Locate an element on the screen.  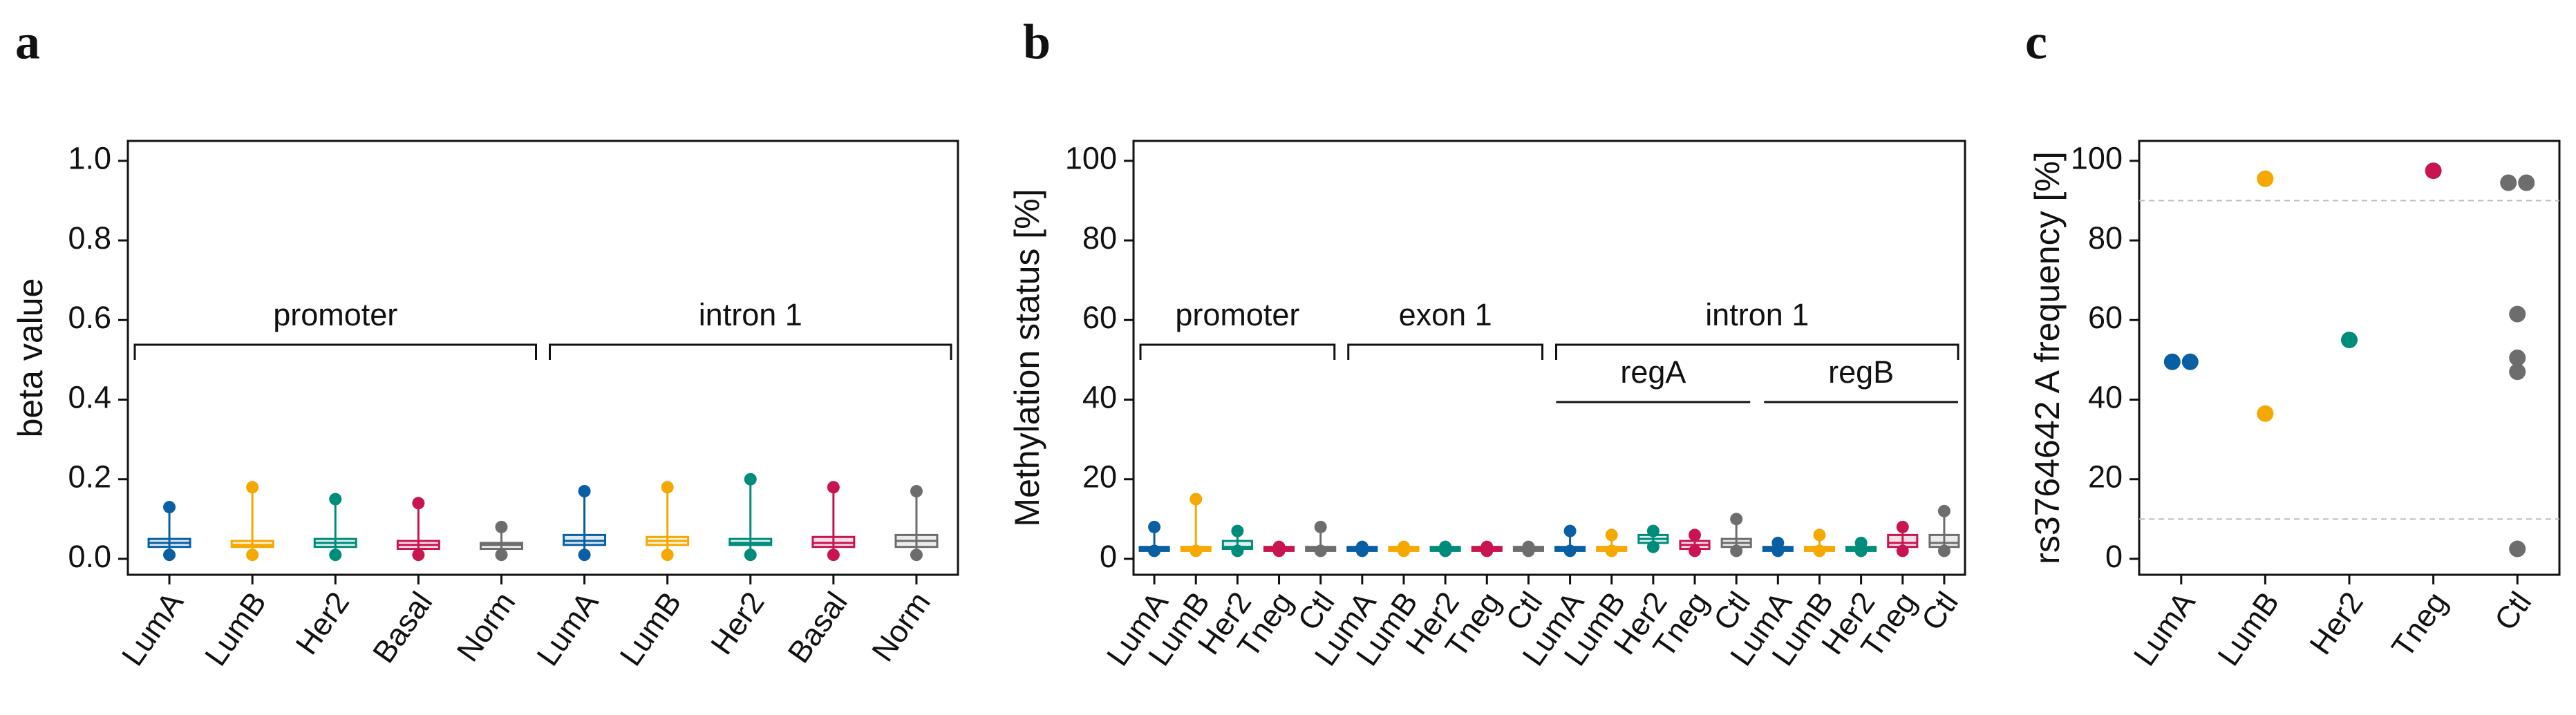
plot-frame is located at coordinates (2349, 358).